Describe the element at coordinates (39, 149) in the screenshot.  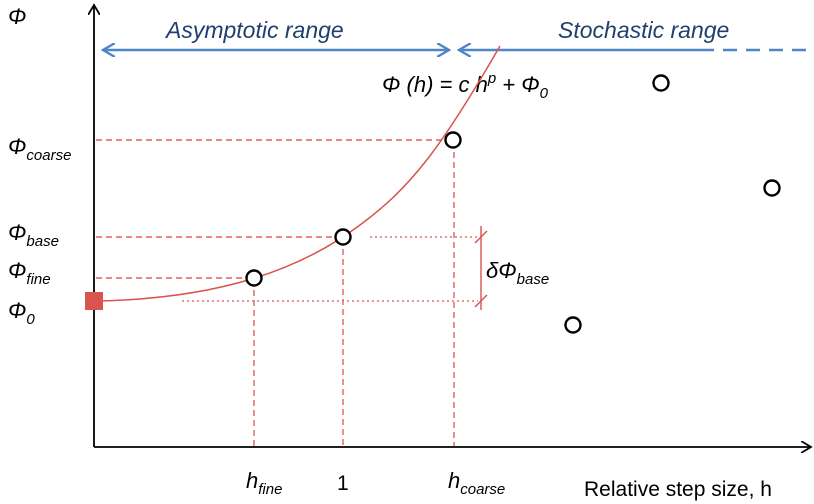
I see `label-phi-coarse: Φcoarse` at that location.